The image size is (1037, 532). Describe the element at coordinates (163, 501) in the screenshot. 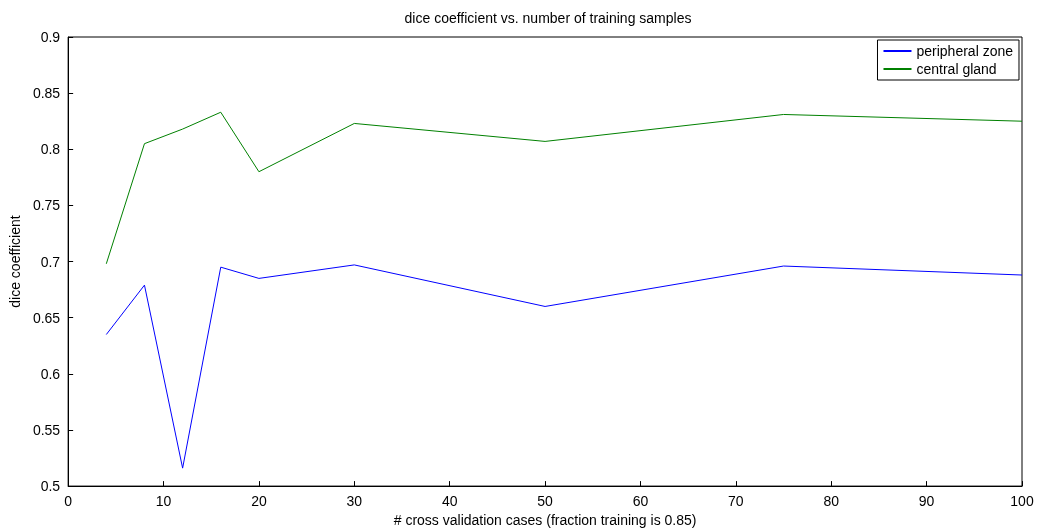

I see `x-tick-label: 10` at that location.